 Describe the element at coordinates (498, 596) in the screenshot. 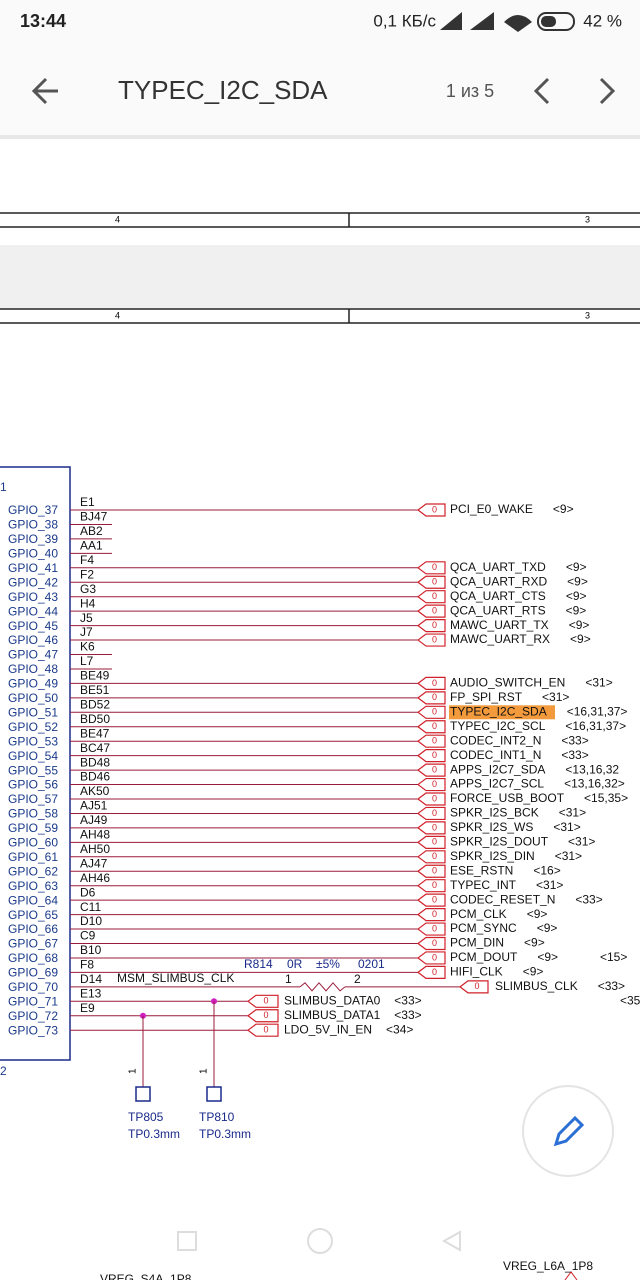

I see `net-label: QCA_UART_CTS` at that location.